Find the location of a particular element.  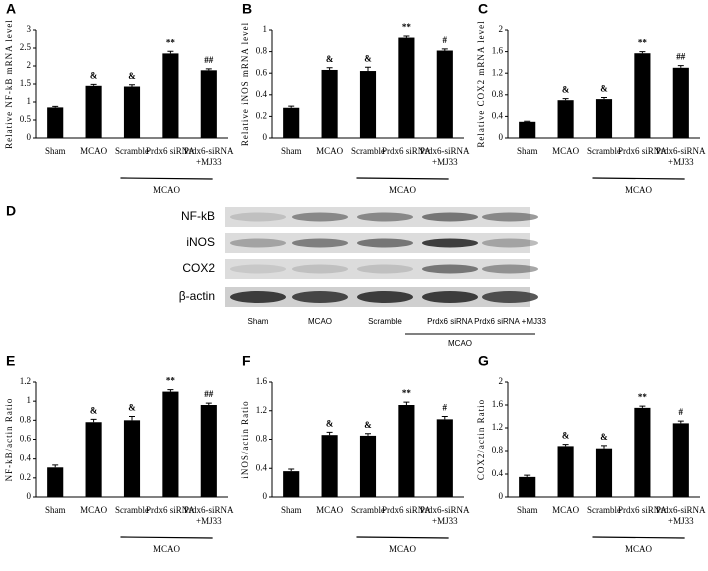

panel-label: E is located at coordinates (10, 361).